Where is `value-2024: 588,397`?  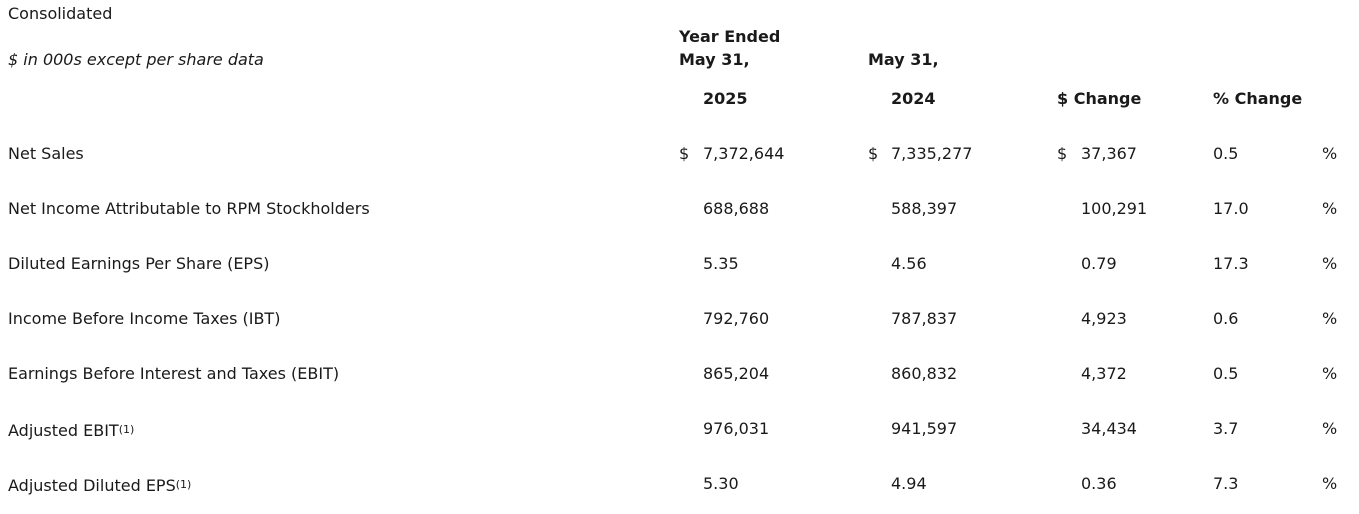 value-2024: 588,397 is located at coordinates (924, 208).